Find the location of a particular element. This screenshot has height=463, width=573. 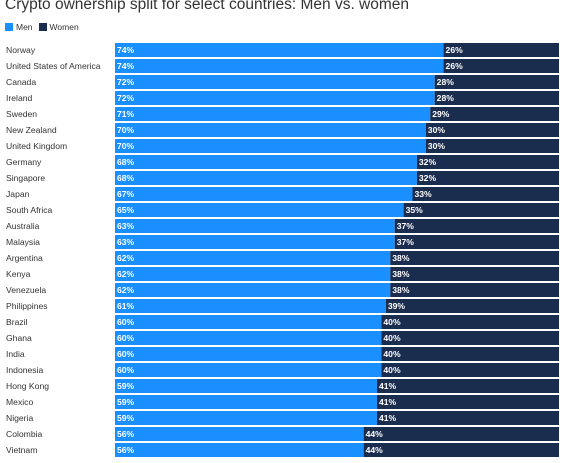

category-label-nigeria: Nigeria is located at coordinates (19, 418).